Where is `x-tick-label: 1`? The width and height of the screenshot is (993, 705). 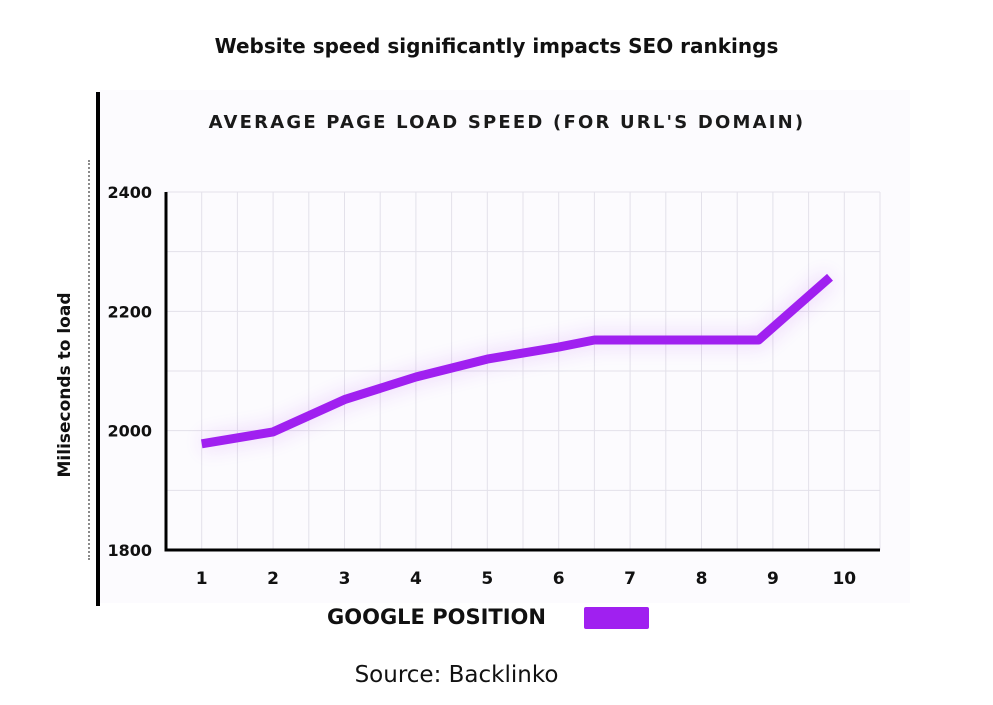
x-tick-label: 1 is located at coordinates (202, 579).